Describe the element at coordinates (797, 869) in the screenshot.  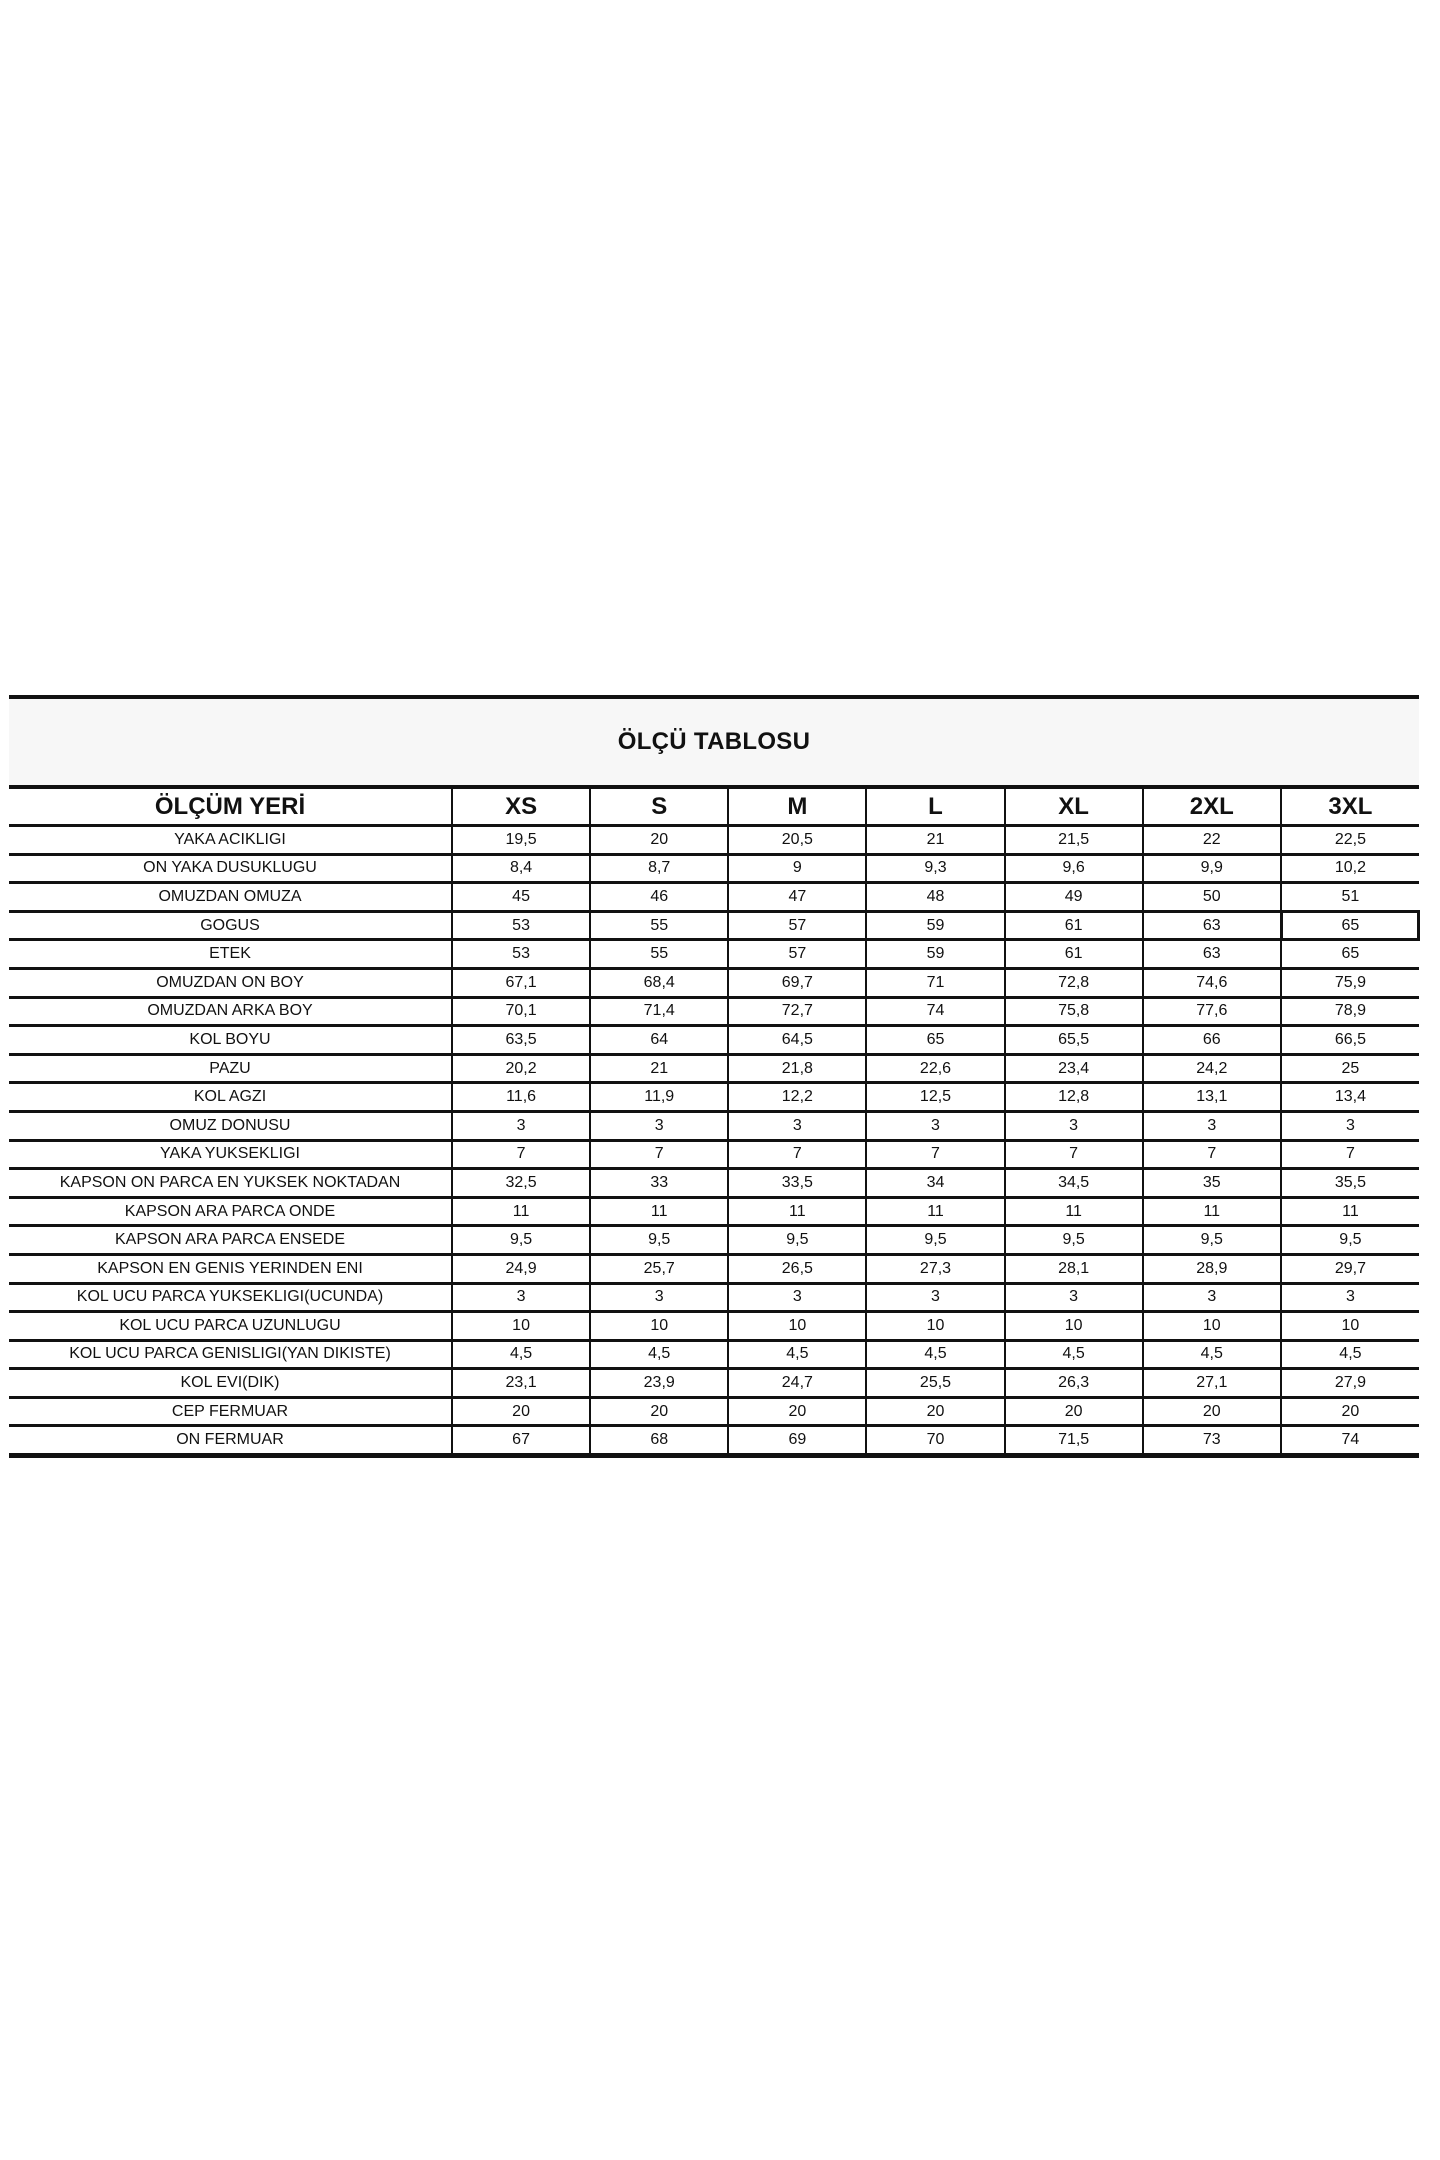
I see `measurement-value: 9` at that location.